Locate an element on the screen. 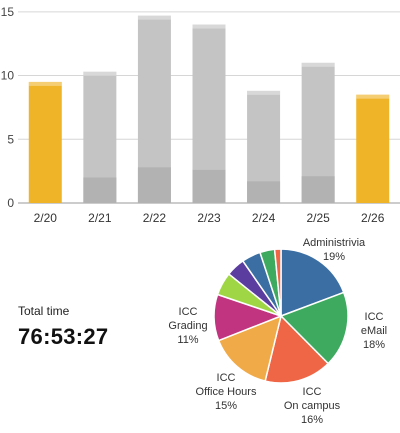 The width and height of the screenshot is (400, 433). x-tick-label: 2/21 is located at coordinates (100, 218).